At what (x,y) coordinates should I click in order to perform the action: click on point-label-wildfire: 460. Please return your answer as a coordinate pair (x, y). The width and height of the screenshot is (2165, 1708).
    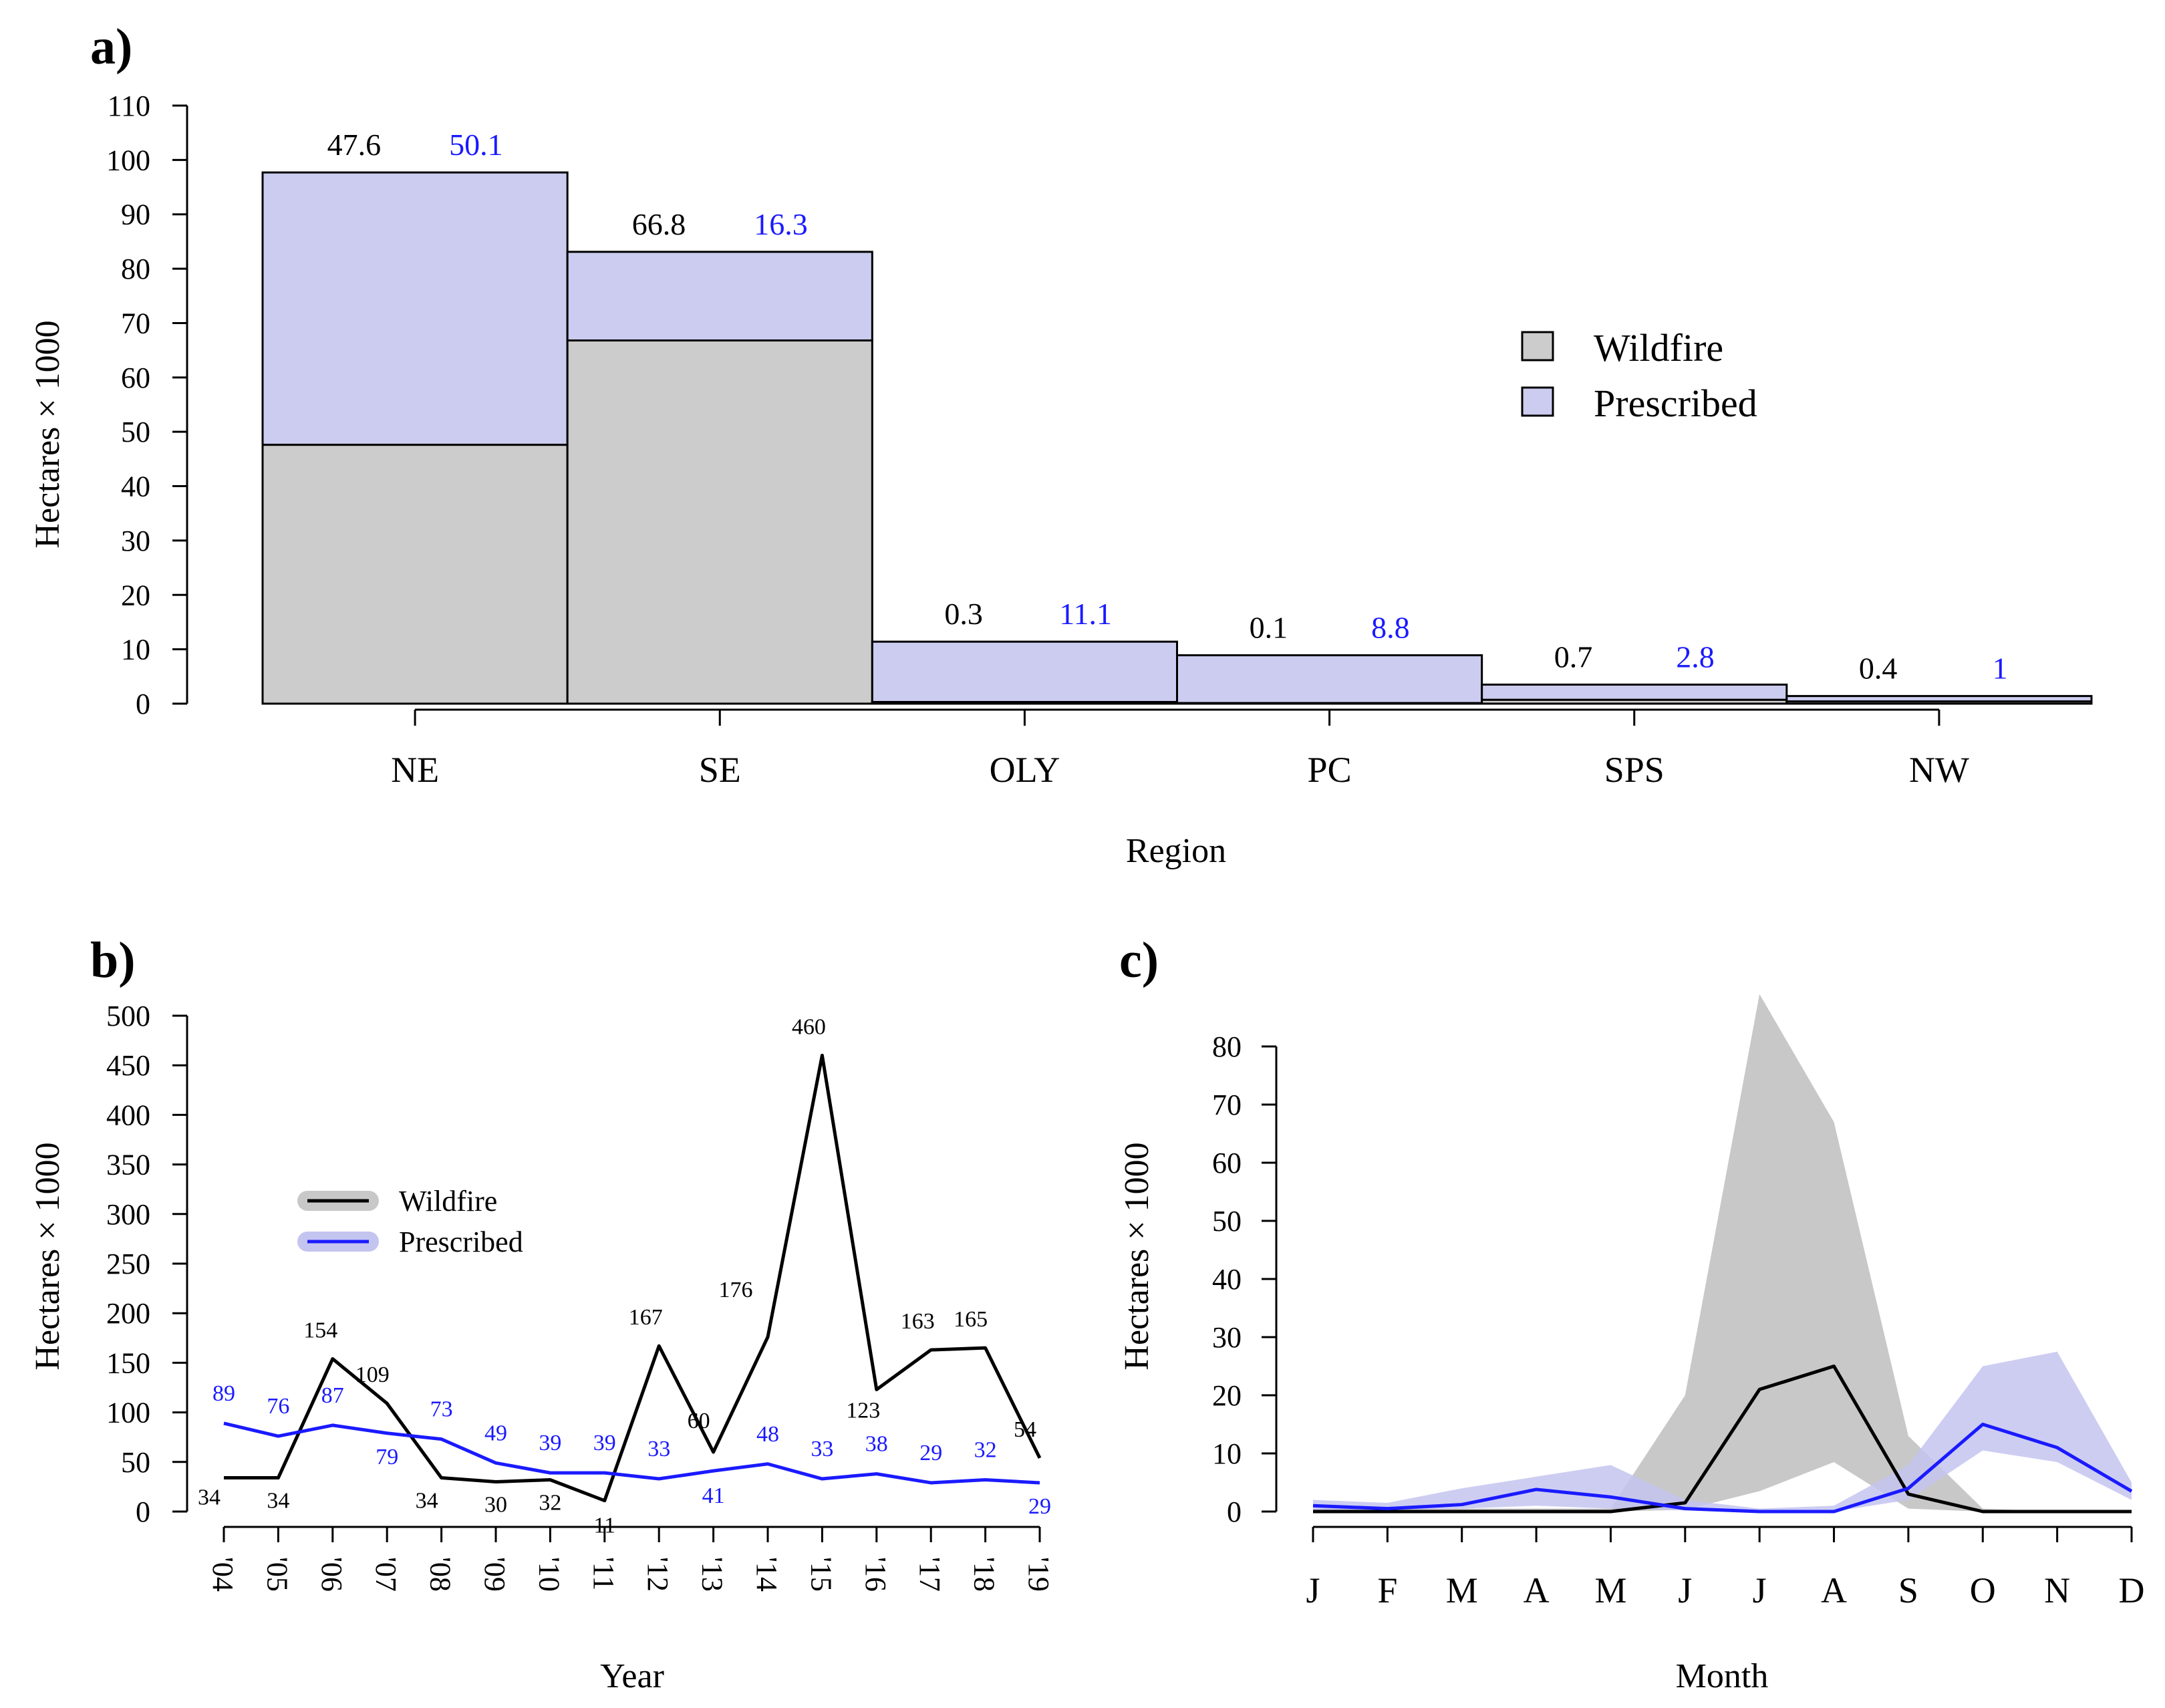
    Looking at the image, I should click on (809, 1026).